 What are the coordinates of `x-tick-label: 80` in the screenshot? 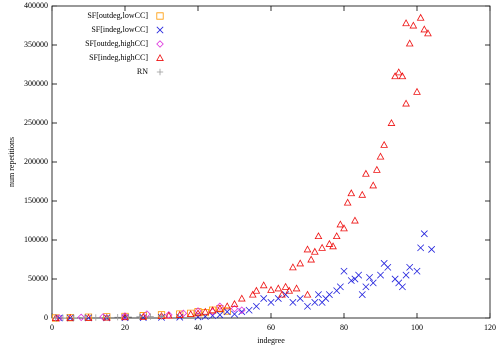 It's located at (344, 327).